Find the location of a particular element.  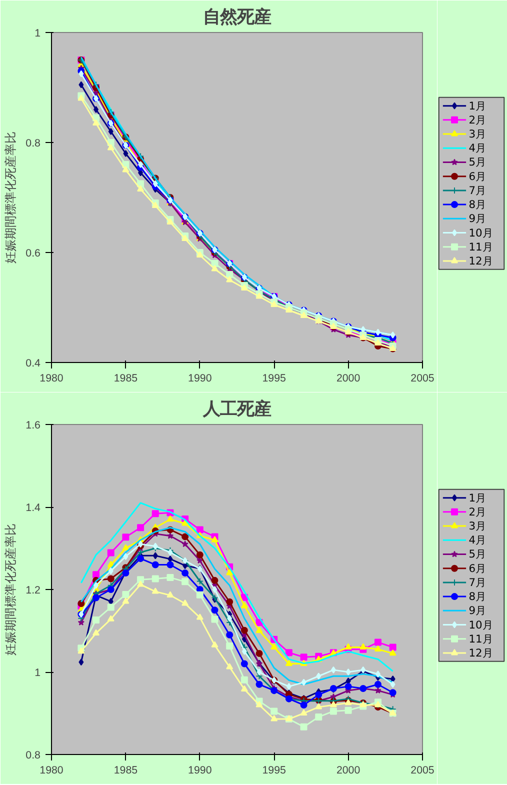

chart-title: 自然死産 is located at coordinates (237, 18).